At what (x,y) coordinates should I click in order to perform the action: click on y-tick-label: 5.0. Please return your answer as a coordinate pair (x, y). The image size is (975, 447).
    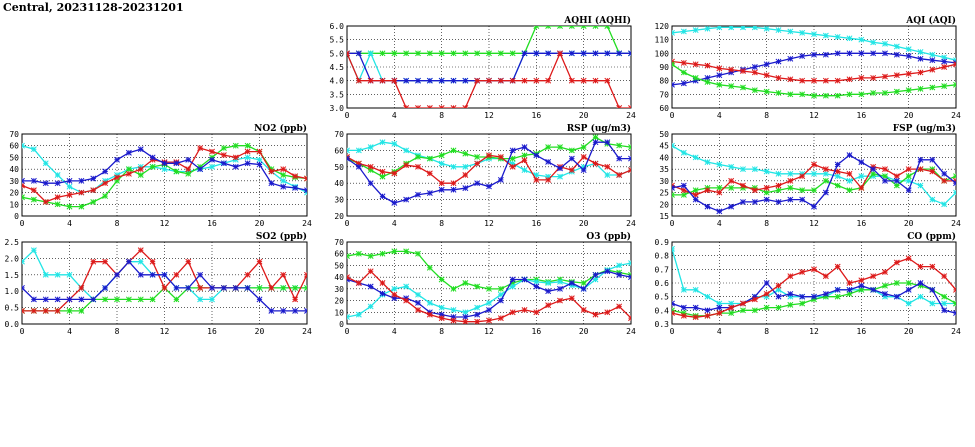
    Looking at the image, I should click on (337, 53).